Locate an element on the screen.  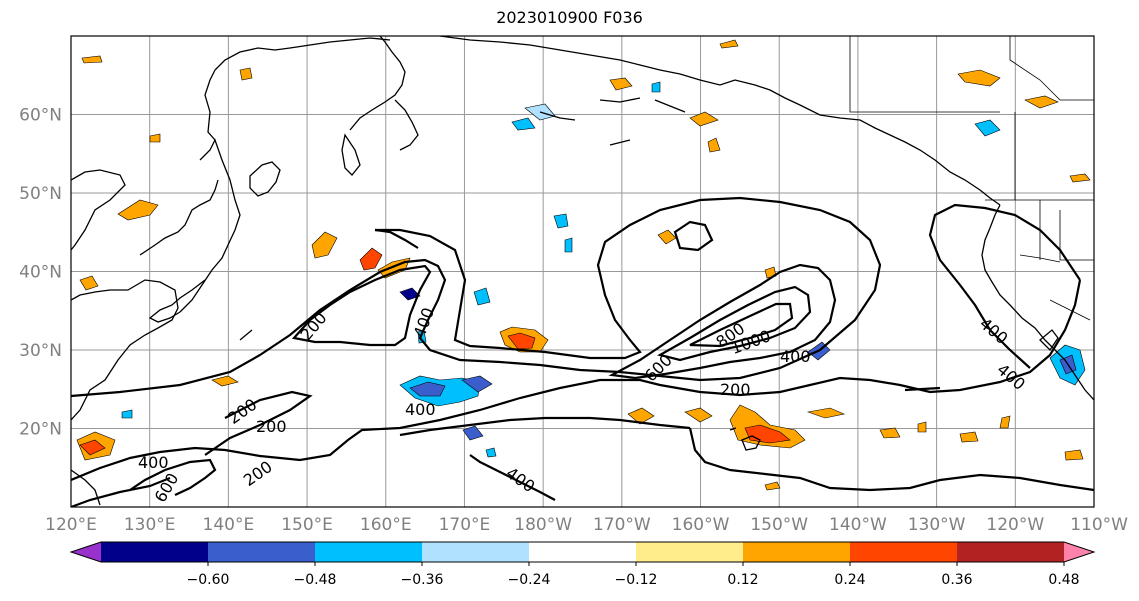
colorbar-tick-label: 0.48 is located at coordinates (1063, 580).